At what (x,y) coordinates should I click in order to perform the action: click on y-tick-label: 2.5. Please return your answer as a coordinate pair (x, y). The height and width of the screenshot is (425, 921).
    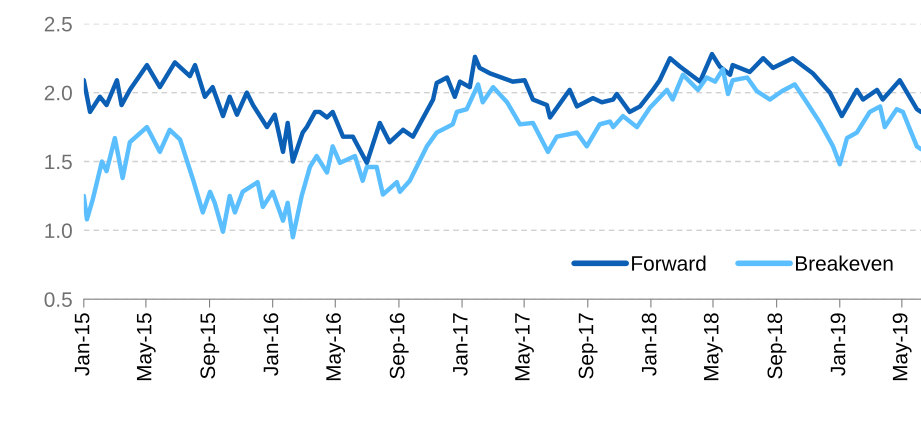
    Looking at the image, I should click on (58, 24).